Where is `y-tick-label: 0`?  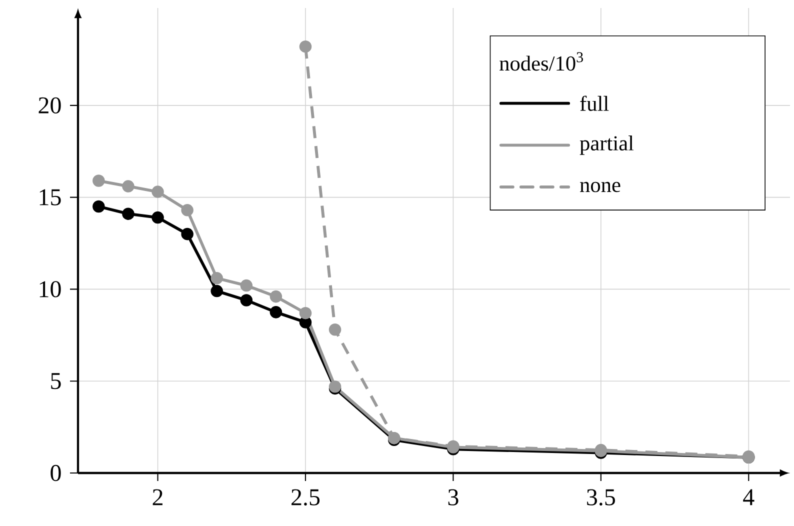
y-tick-label: 0 is located at coordinates (55, 473).